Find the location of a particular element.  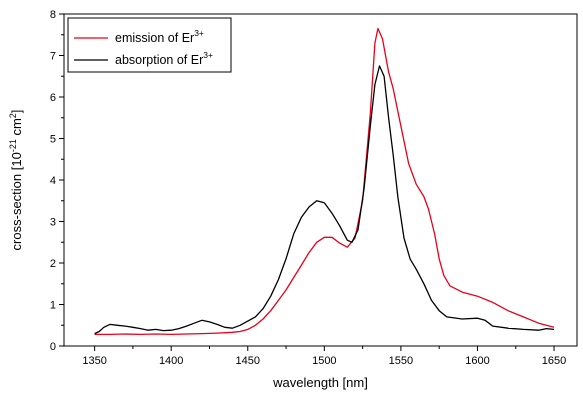

y-tick-label: 2 is located at coordinates (53, 264).